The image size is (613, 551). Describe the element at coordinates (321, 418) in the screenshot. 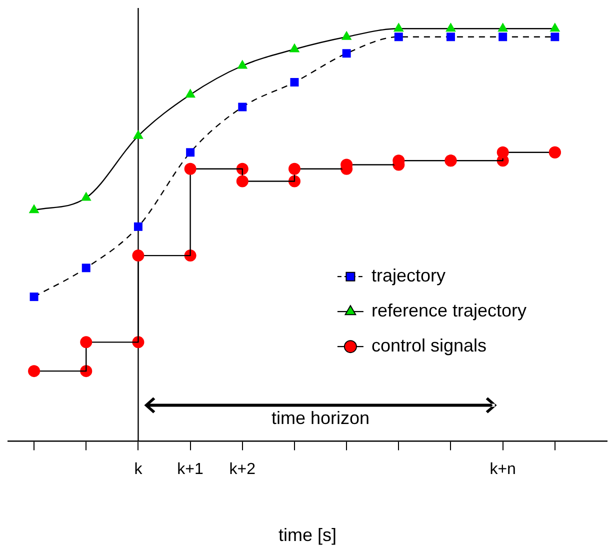

I see `annotation: time horizon` at that location.